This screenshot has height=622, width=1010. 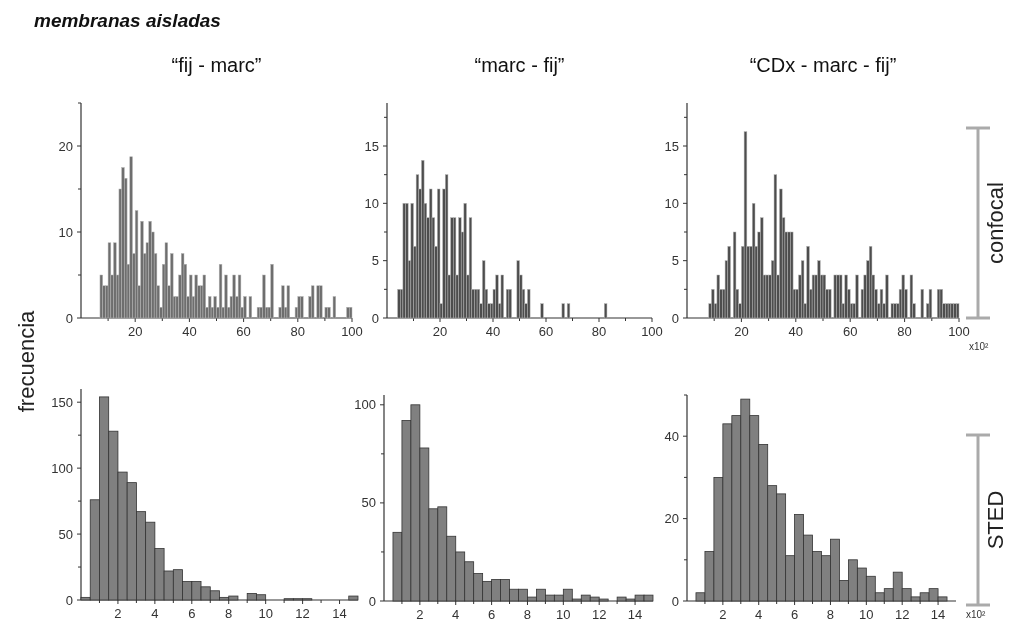 I want to click on text: confocal, so click(x=995, y=223).